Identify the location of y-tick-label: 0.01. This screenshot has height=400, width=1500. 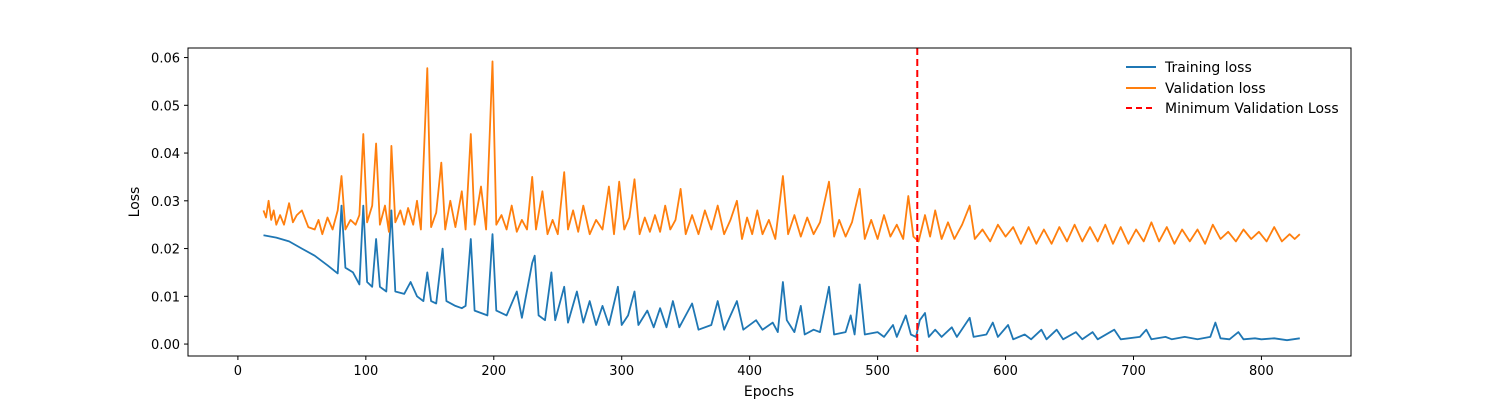
(165, 297).